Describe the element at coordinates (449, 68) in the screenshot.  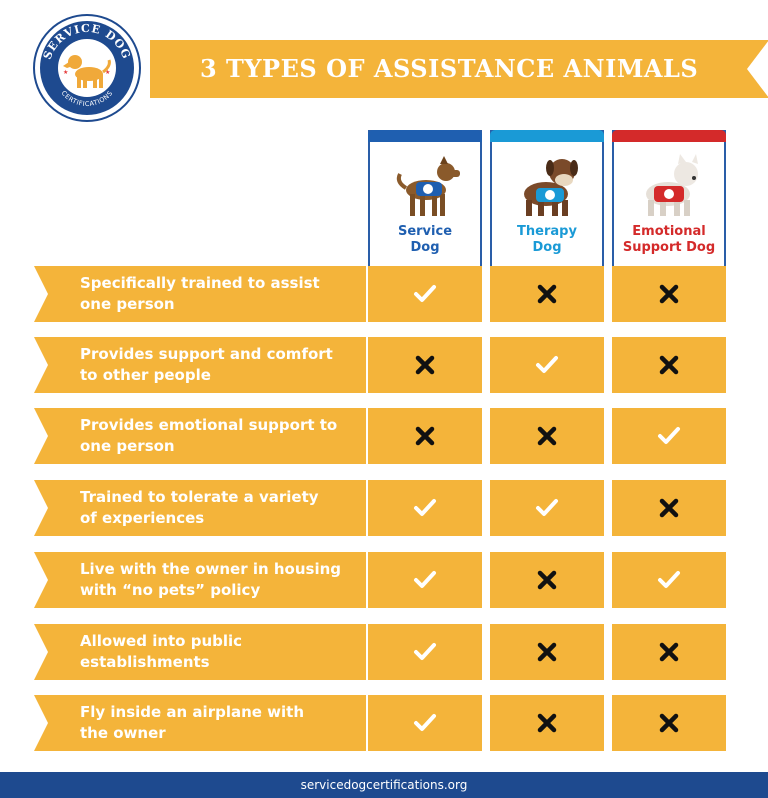
I see `page-title: 3 TYPES OF ASSISTANCE ANIMALS` at that location.